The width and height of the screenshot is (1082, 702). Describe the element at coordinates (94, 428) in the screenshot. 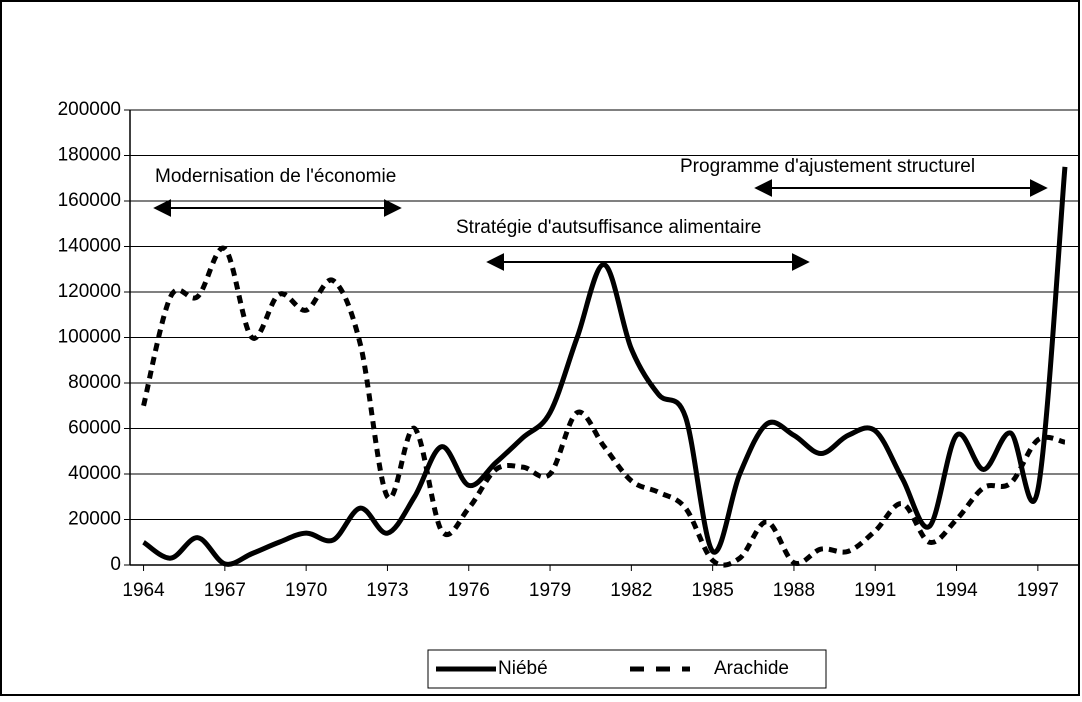

I see `y-tick-label: 60000` at that location.